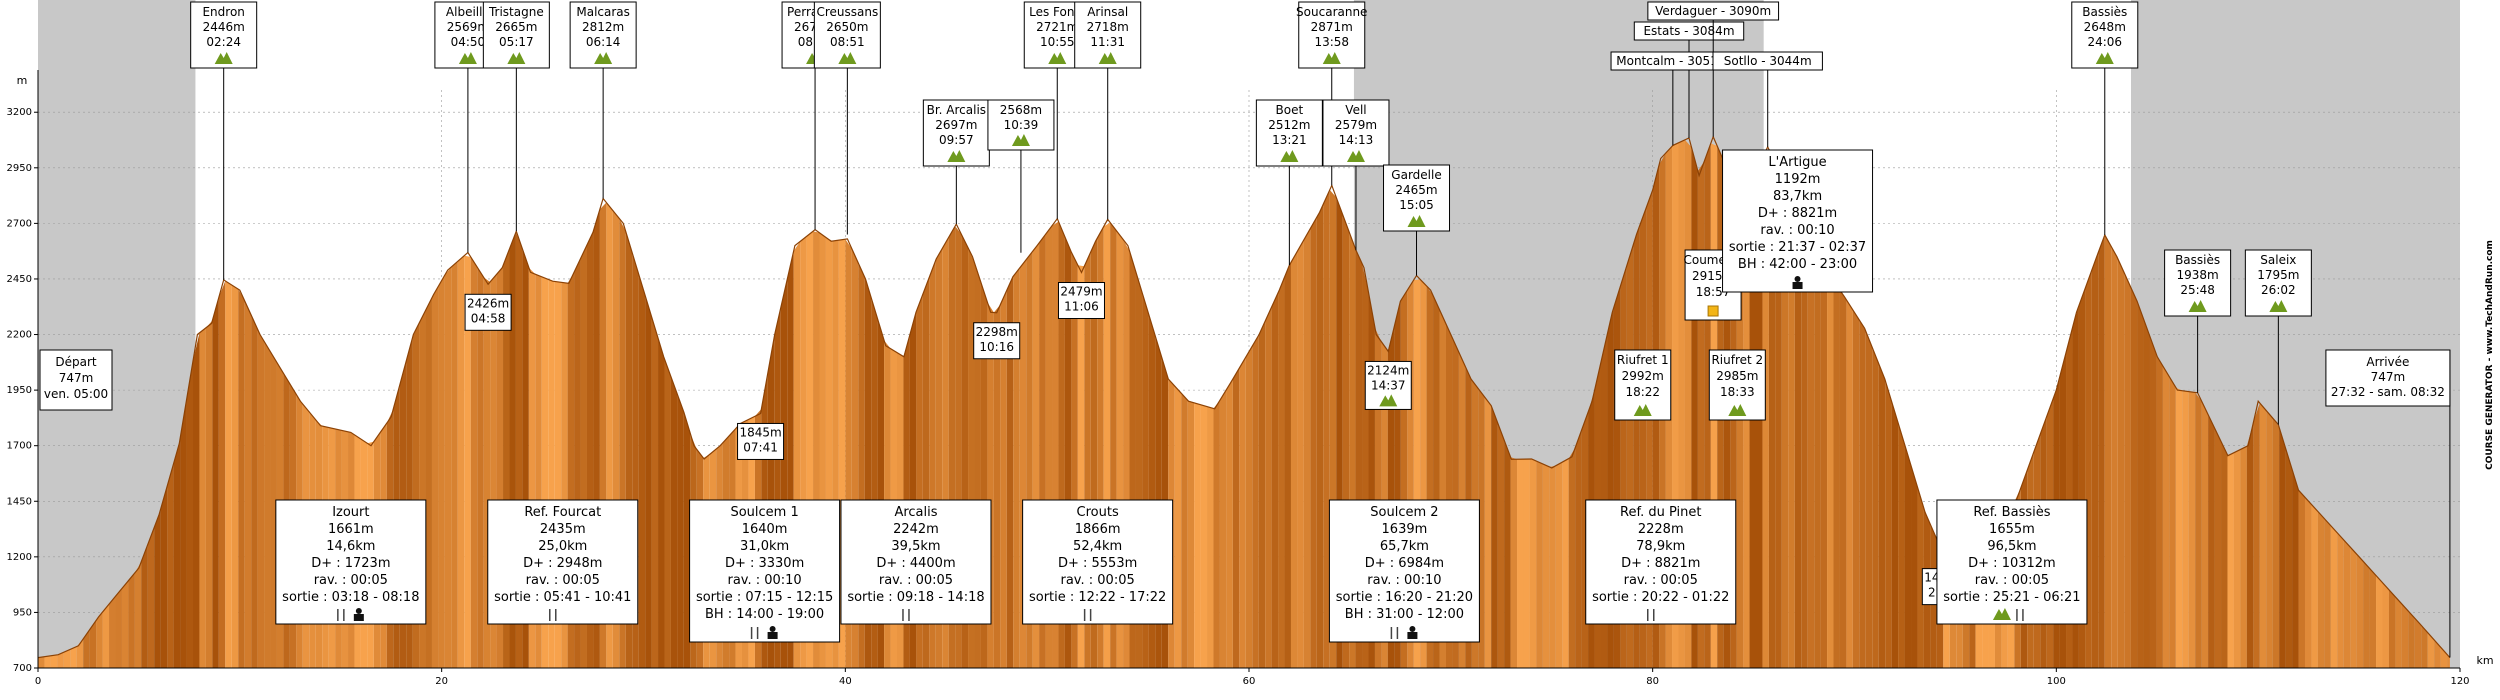 The width and height of the screenshot is (2500, 700). I want to click on aid-station-text: sortie : 16:20 - 21:20, so click(1404, 597).